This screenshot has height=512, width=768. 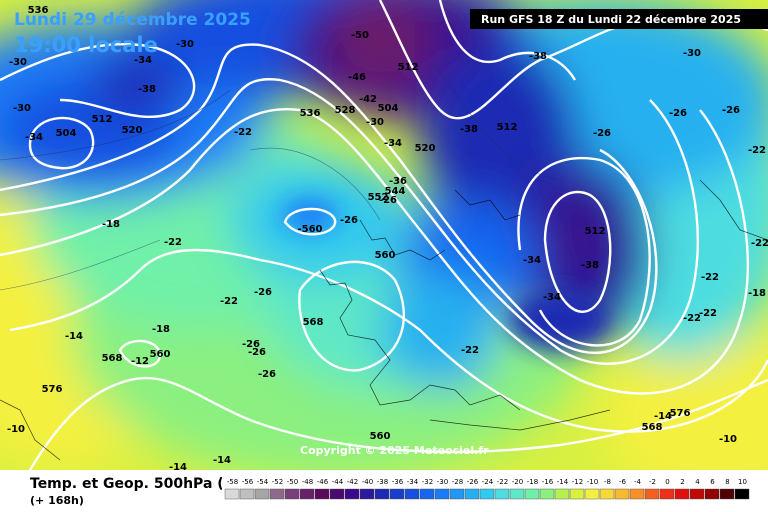 What do you see at coordinates (427, 482) in the screenshot?
I see `legend-label: -32` at bounding box center [427, 482].